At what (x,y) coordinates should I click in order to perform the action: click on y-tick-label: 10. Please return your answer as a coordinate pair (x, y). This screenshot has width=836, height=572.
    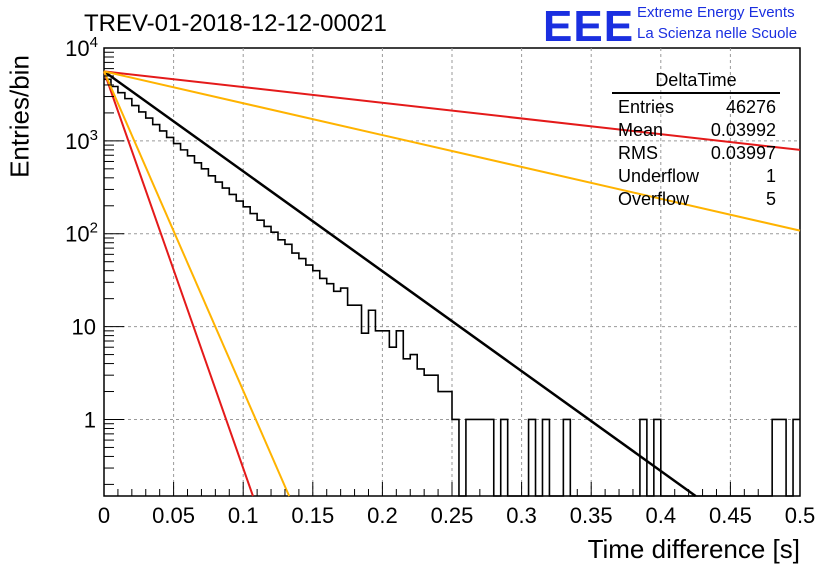
    Looking at the image, I should click on (84, 327).